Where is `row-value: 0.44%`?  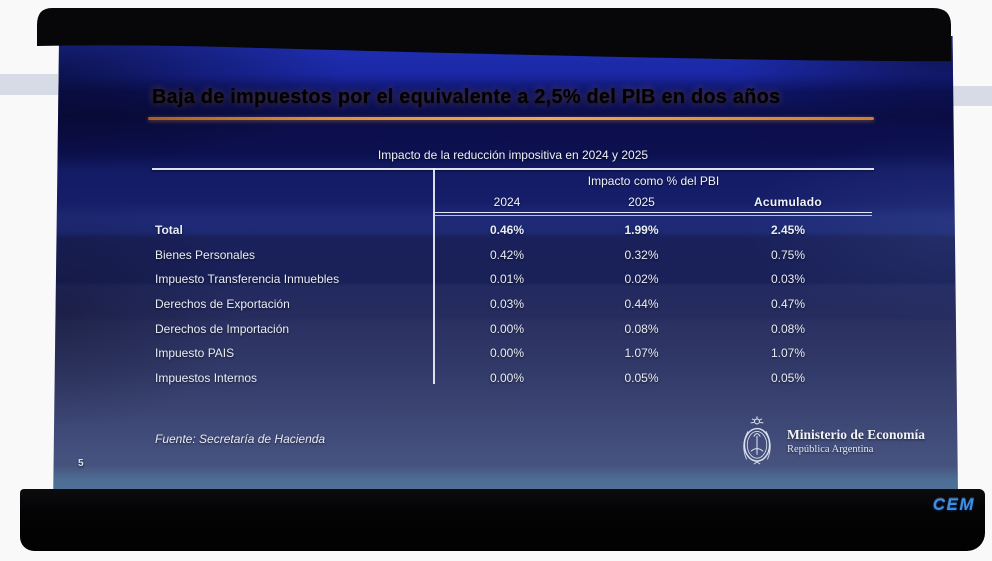 row-value: 0.44% is located at coordinates (641, 304).